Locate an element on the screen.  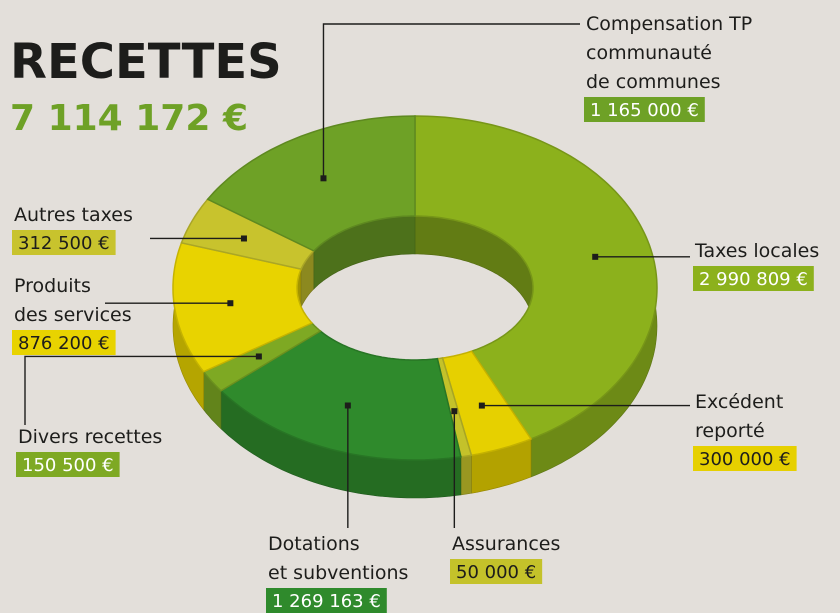
chart-title: RECETTES is located at coordinates (146, 62).